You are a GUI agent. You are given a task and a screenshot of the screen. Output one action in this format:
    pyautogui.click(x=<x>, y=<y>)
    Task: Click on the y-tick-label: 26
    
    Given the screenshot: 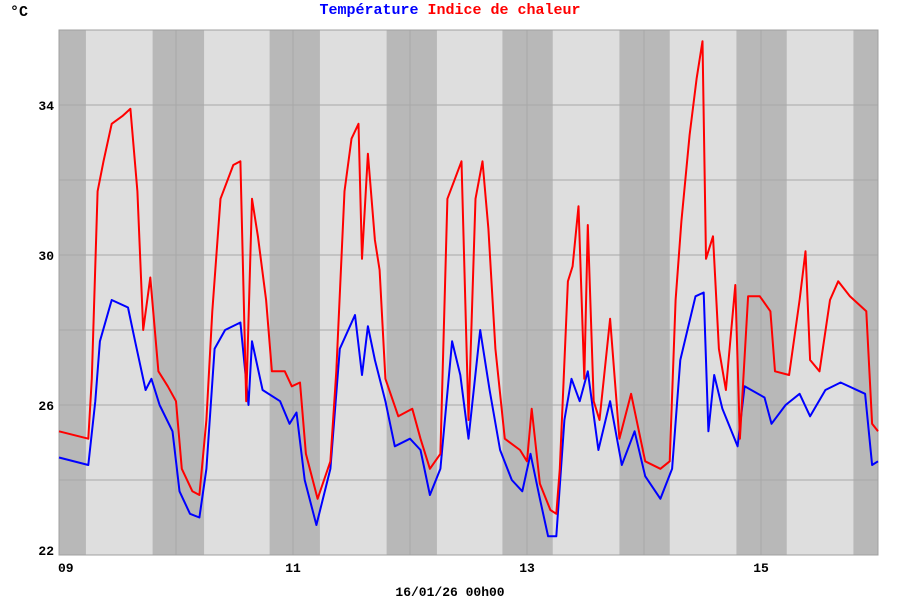 What is the action you would take?
    pyautogui.click(x=46, y=406)
    